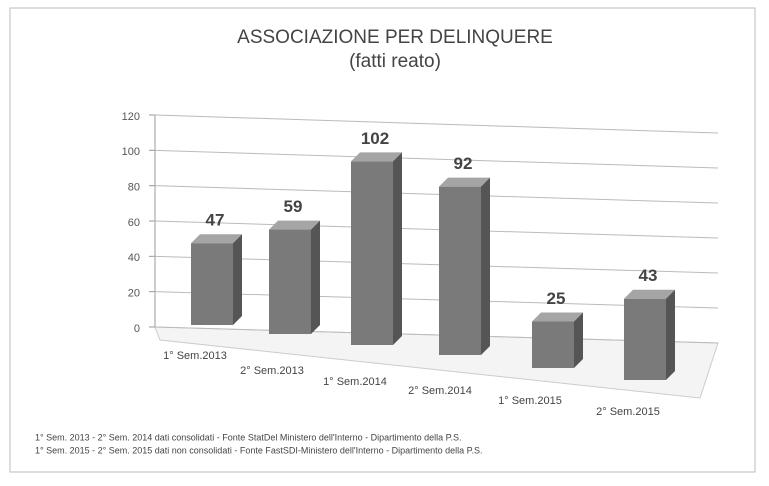 The image size is (769, 486). Describe the element at coordinates (137, 329) in the screenshot. I see `y-tick-label: 0` at that location.